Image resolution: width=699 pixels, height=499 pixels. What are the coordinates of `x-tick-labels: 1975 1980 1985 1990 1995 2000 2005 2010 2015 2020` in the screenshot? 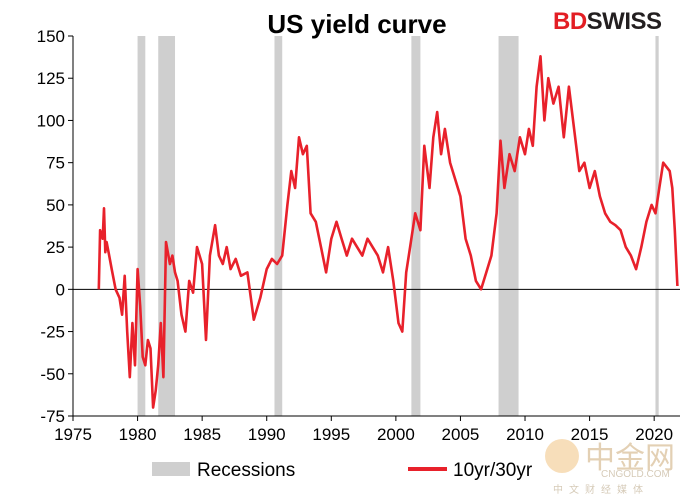 It's located at (367, 429).